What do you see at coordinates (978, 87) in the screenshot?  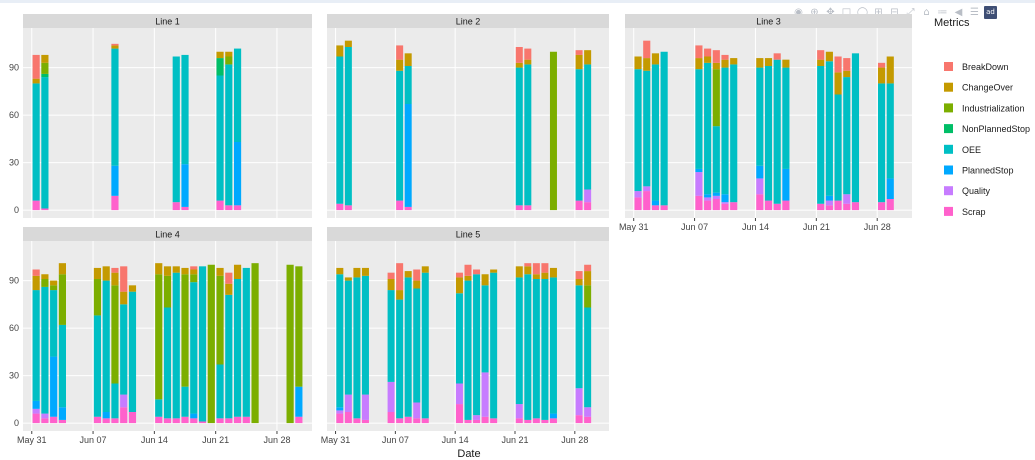 I see `legend-item-changeover: ChangeOver` at bounding box center [978, 87].